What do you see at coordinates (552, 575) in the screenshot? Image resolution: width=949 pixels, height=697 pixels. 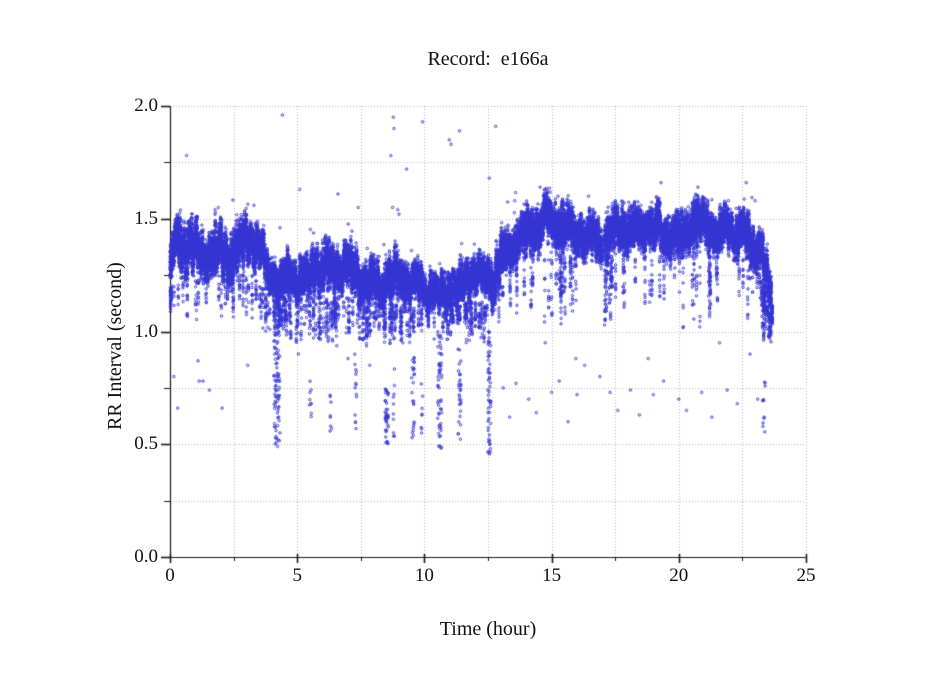 I see `x-tick-label: 15` at bounding box center [552, 575].